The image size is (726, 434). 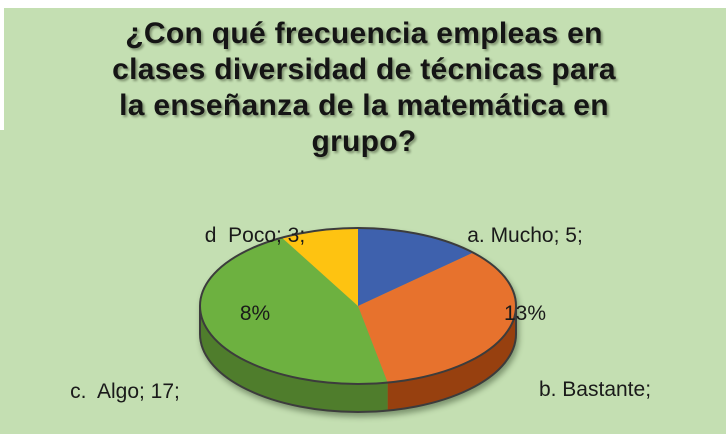 I want to click on pie-side-c-algo, so click(x=294, y=359).